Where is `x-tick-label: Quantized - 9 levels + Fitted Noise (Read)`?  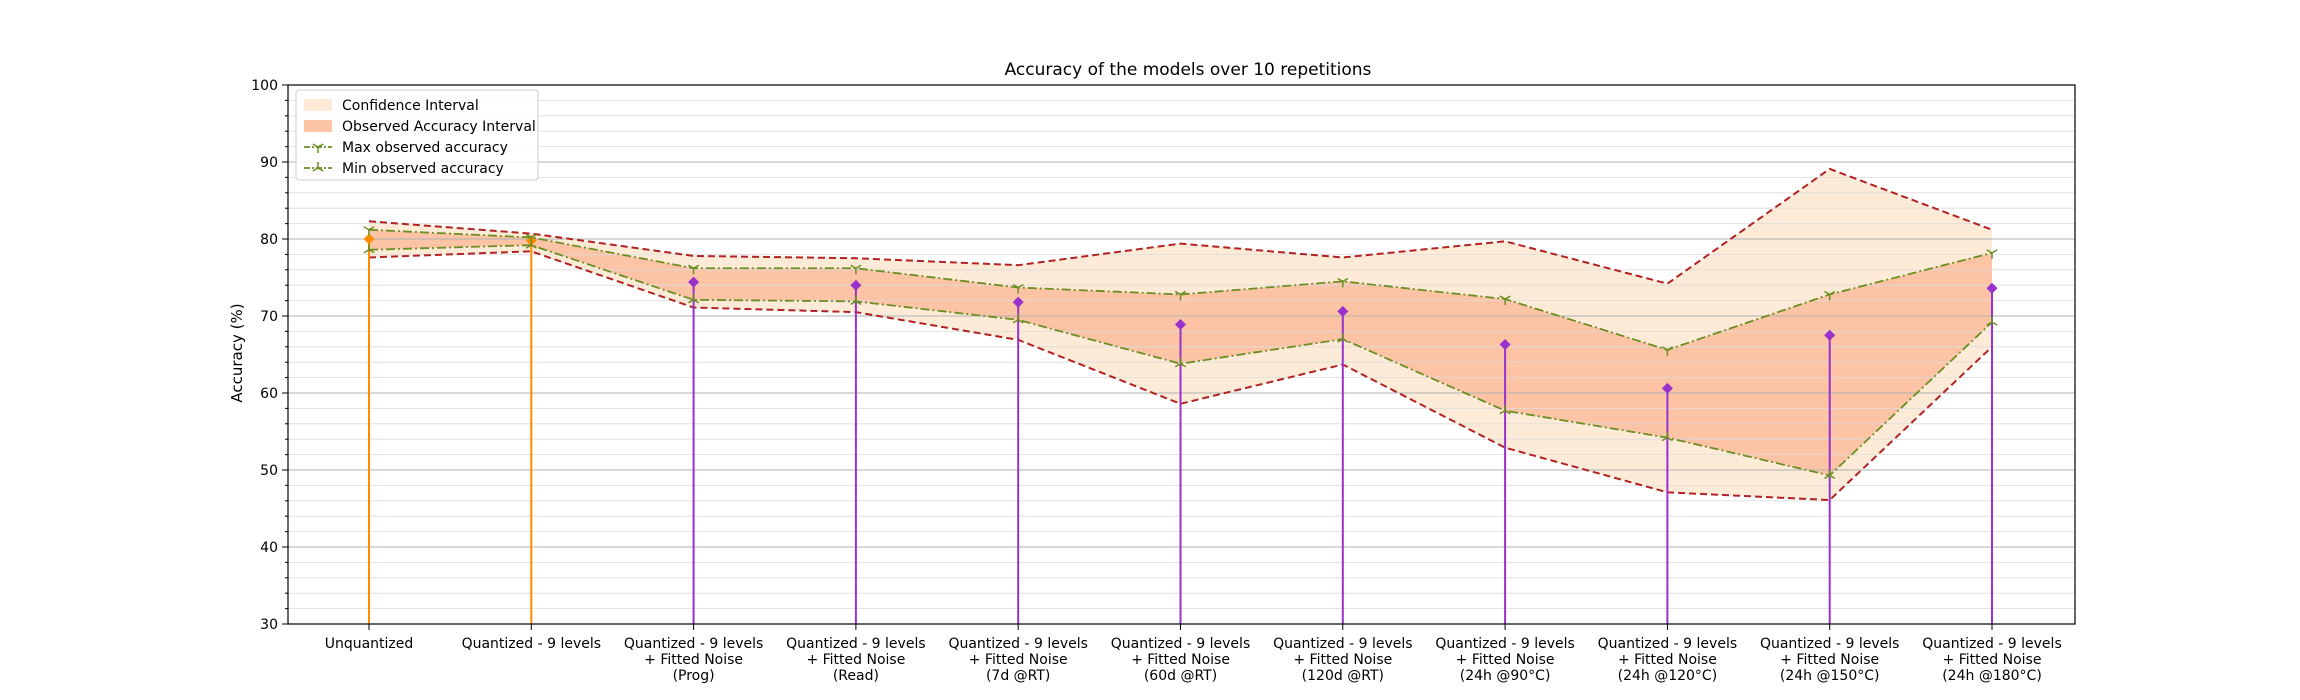
x-tick-label: Quantized - 9 levels + Fitted Noise (Read) is located at coordinates (855, 660).